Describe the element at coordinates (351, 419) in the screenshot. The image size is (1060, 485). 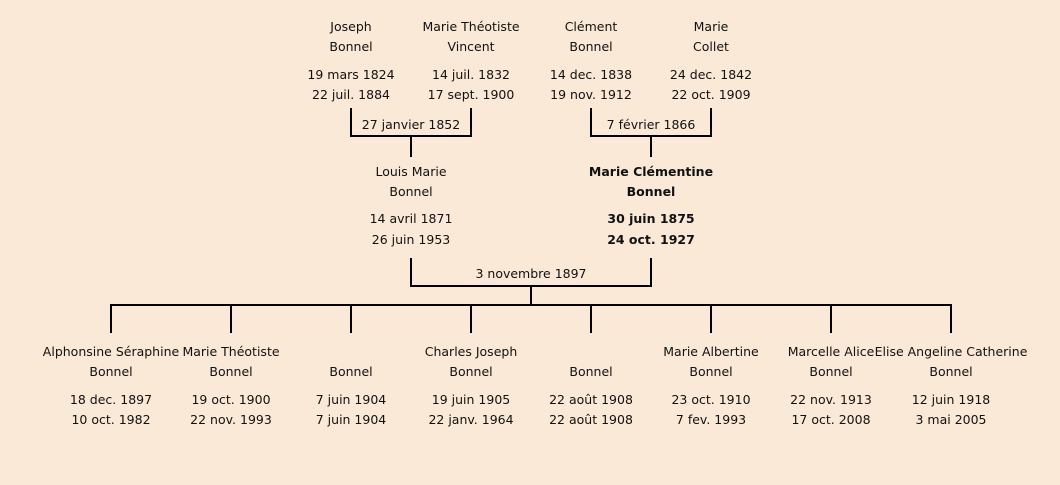
I see `person-death-date: 7 juin 1904` at that location.